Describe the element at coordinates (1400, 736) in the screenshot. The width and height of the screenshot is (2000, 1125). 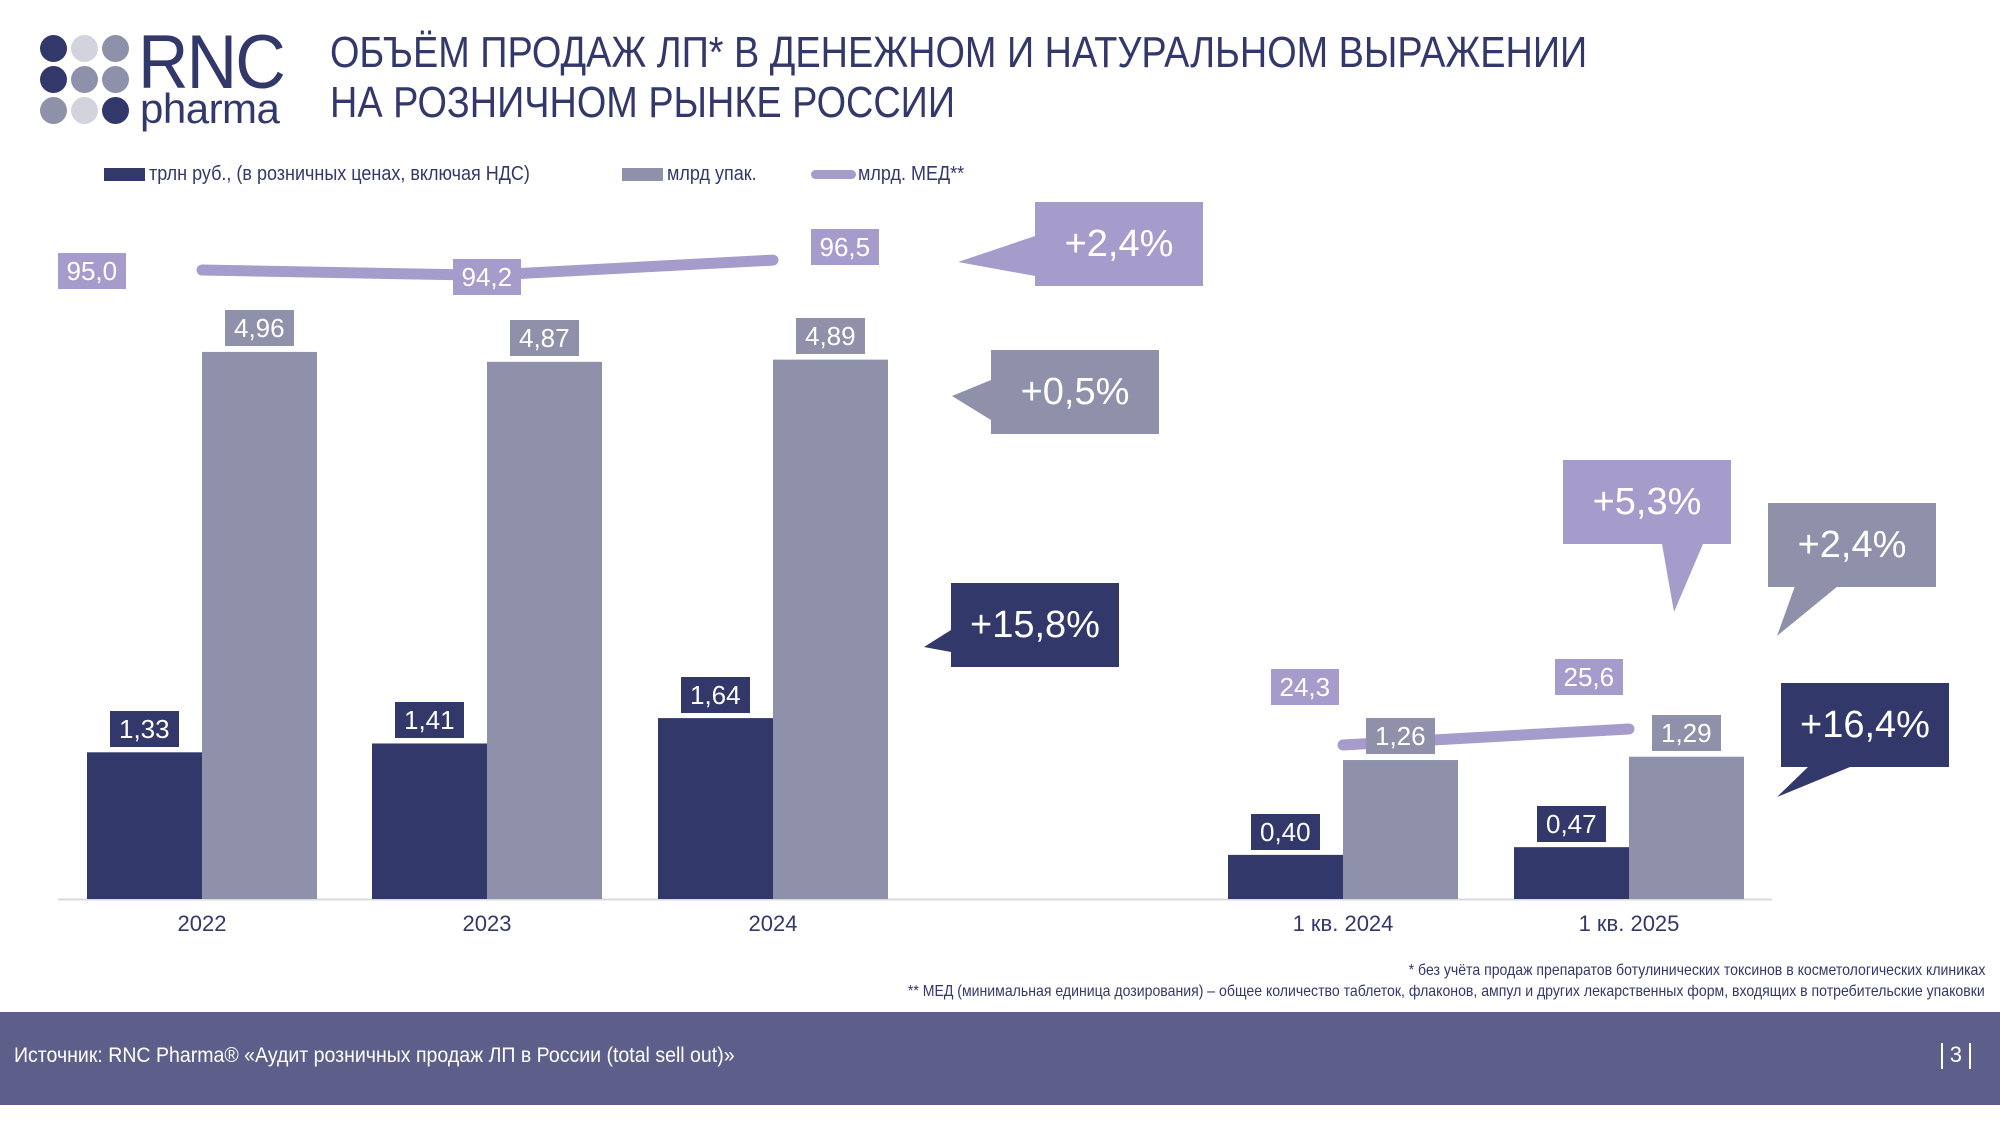
I see `data-label-packs: 1,26` at that location.